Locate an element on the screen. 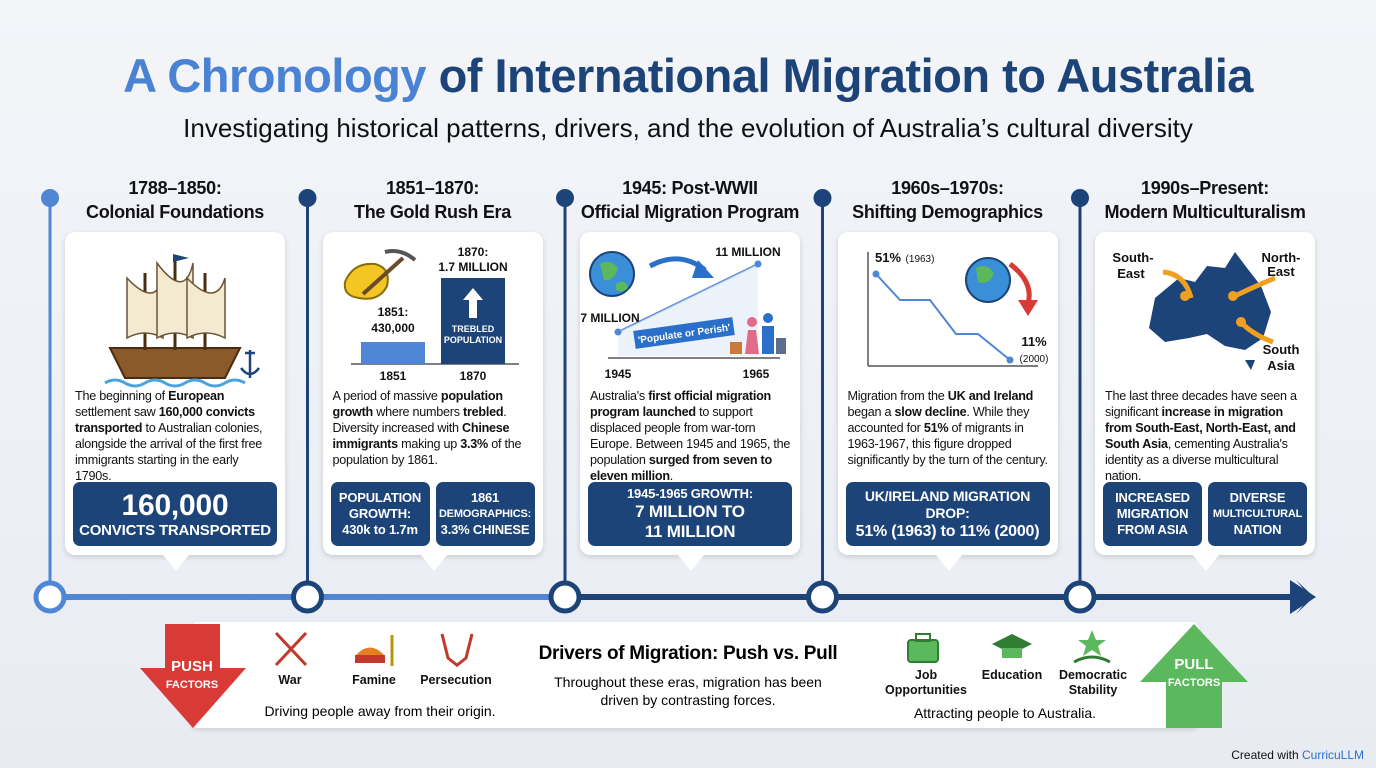 The height and width of the screenshot is (768, 1376). emphasis: Chinese immigrants is located at coordinates (421, 436).